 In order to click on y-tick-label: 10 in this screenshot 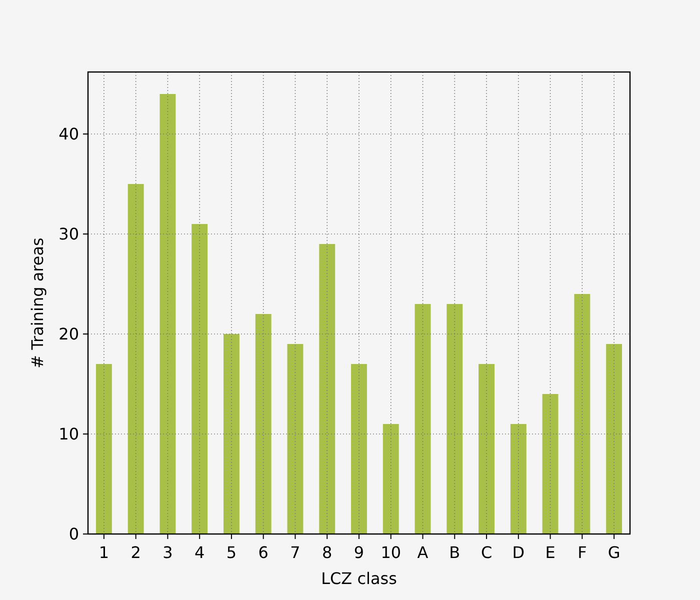, I will do `click(68, 434)`.